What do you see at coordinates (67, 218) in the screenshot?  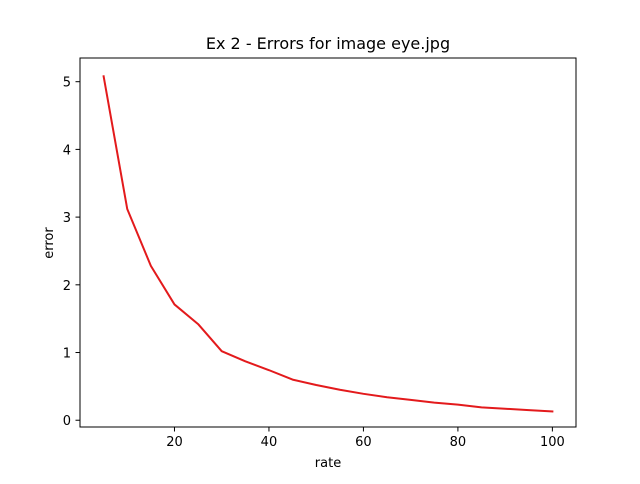 I see `y-tick-label: 3` at bounding box center [67, 218].